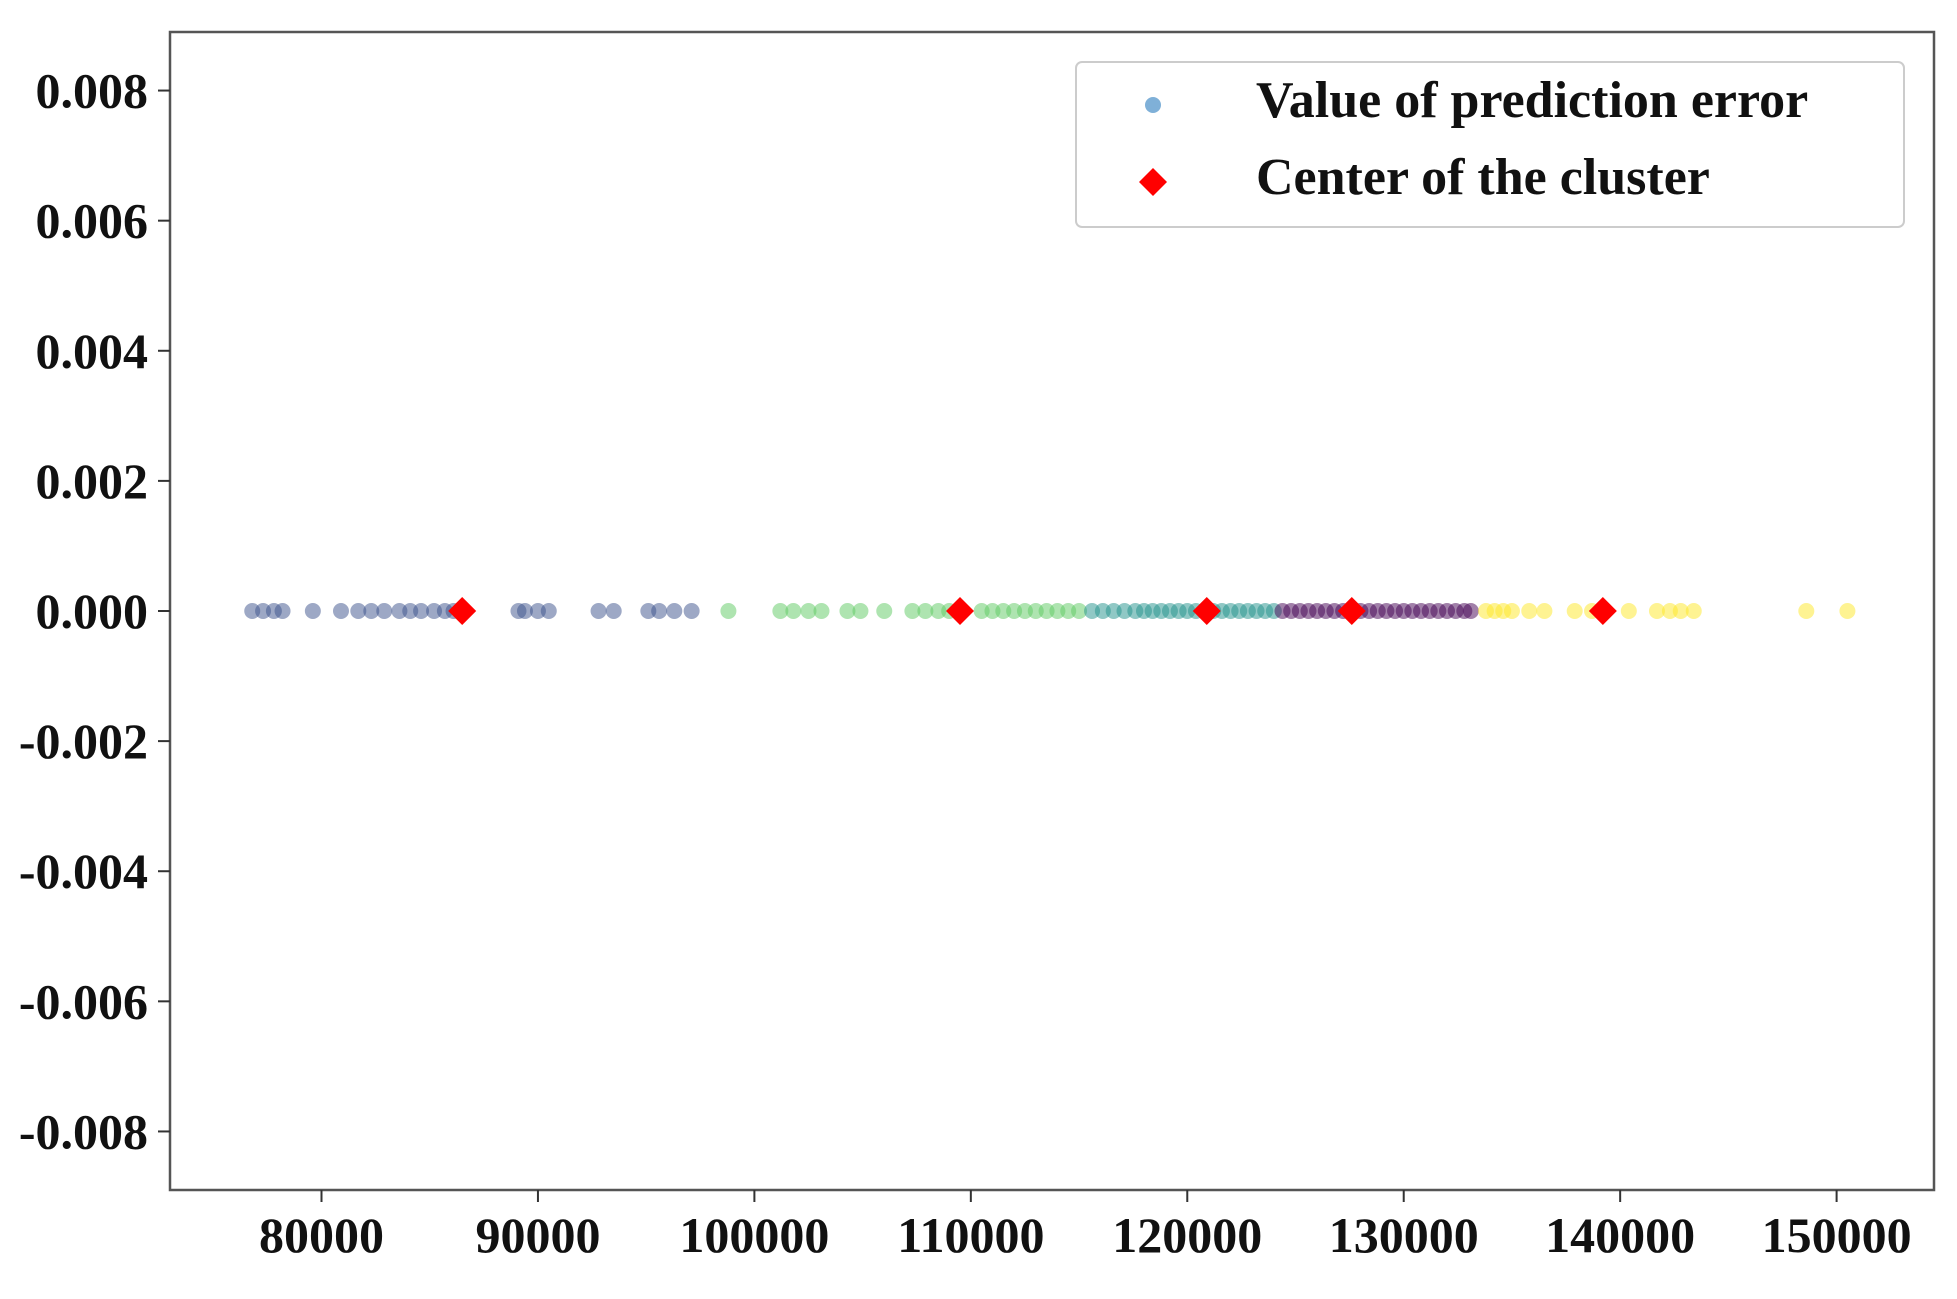 The height and width of the screenshot is (1299, 1957). Describe the element at coordinates (83, 871) in the screenshot. I see `y-tick-label: -0.004` at that location.